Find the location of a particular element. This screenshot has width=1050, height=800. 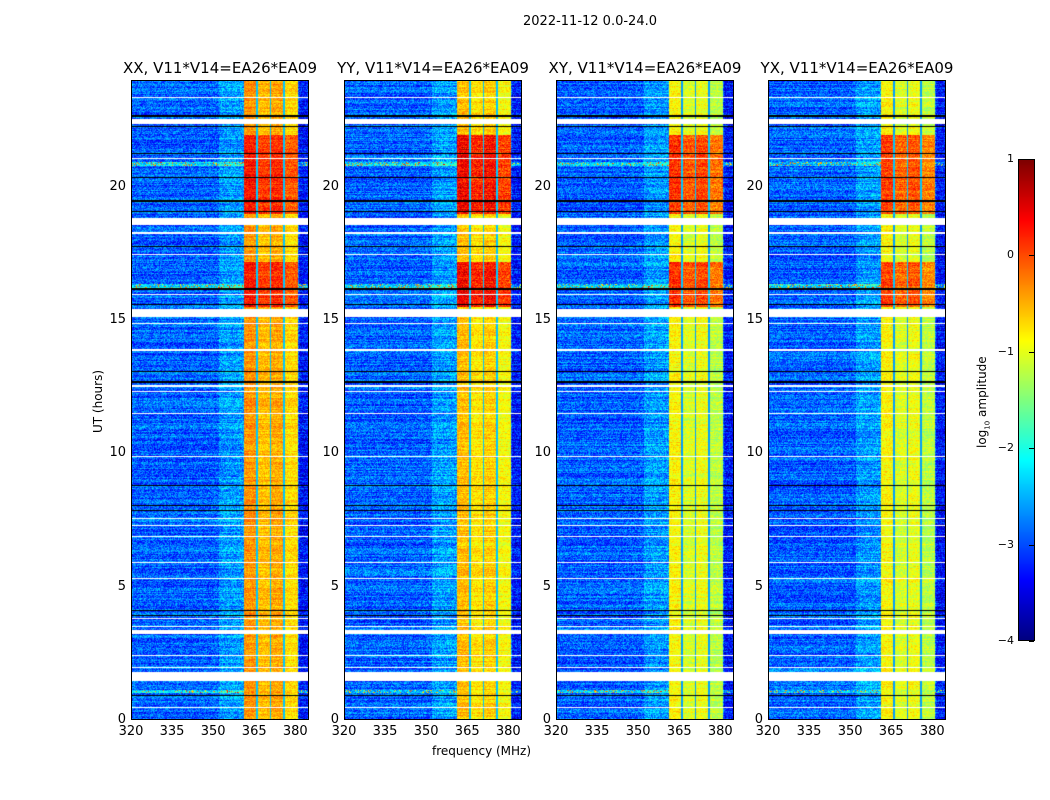

colorbar-label: log10 amplitude is located at coordinates (983, 402).